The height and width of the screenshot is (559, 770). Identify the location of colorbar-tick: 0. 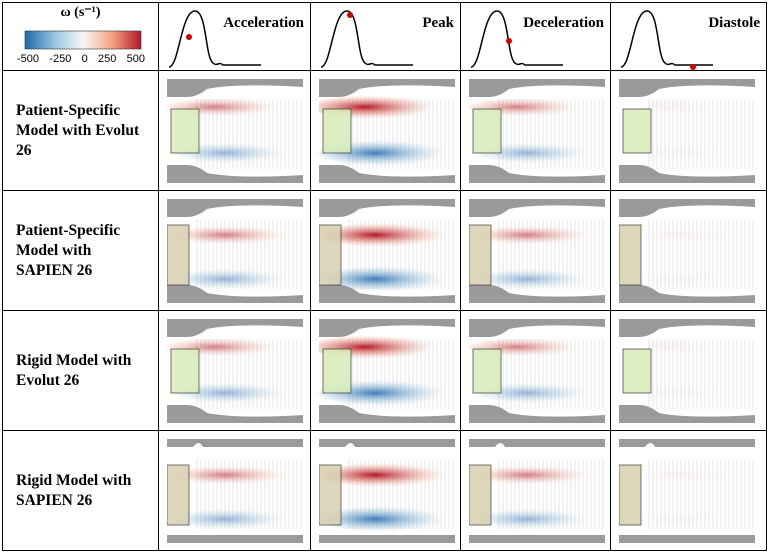
(84, 59).